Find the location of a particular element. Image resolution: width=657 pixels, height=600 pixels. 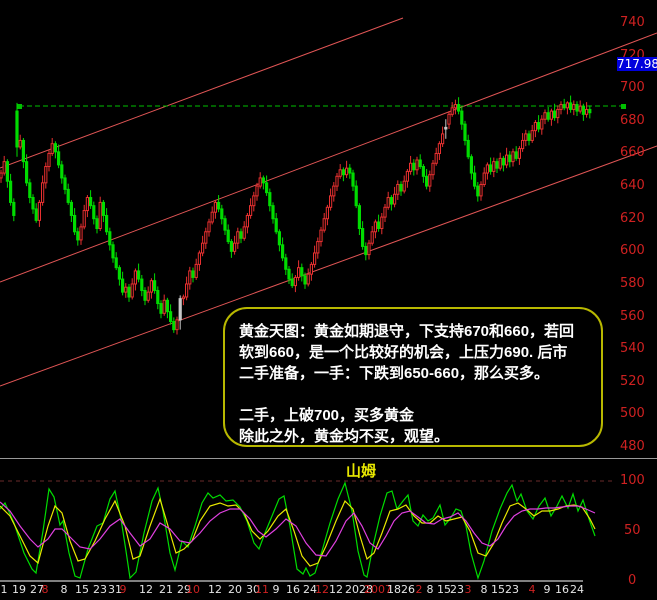

price-axis-label: 740 is located at coordinates (632, 22).